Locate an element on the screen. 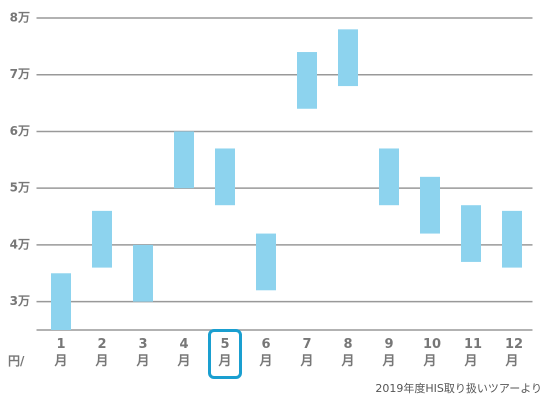  y-tick-label: 5万 is located at coordinates (20, 188).